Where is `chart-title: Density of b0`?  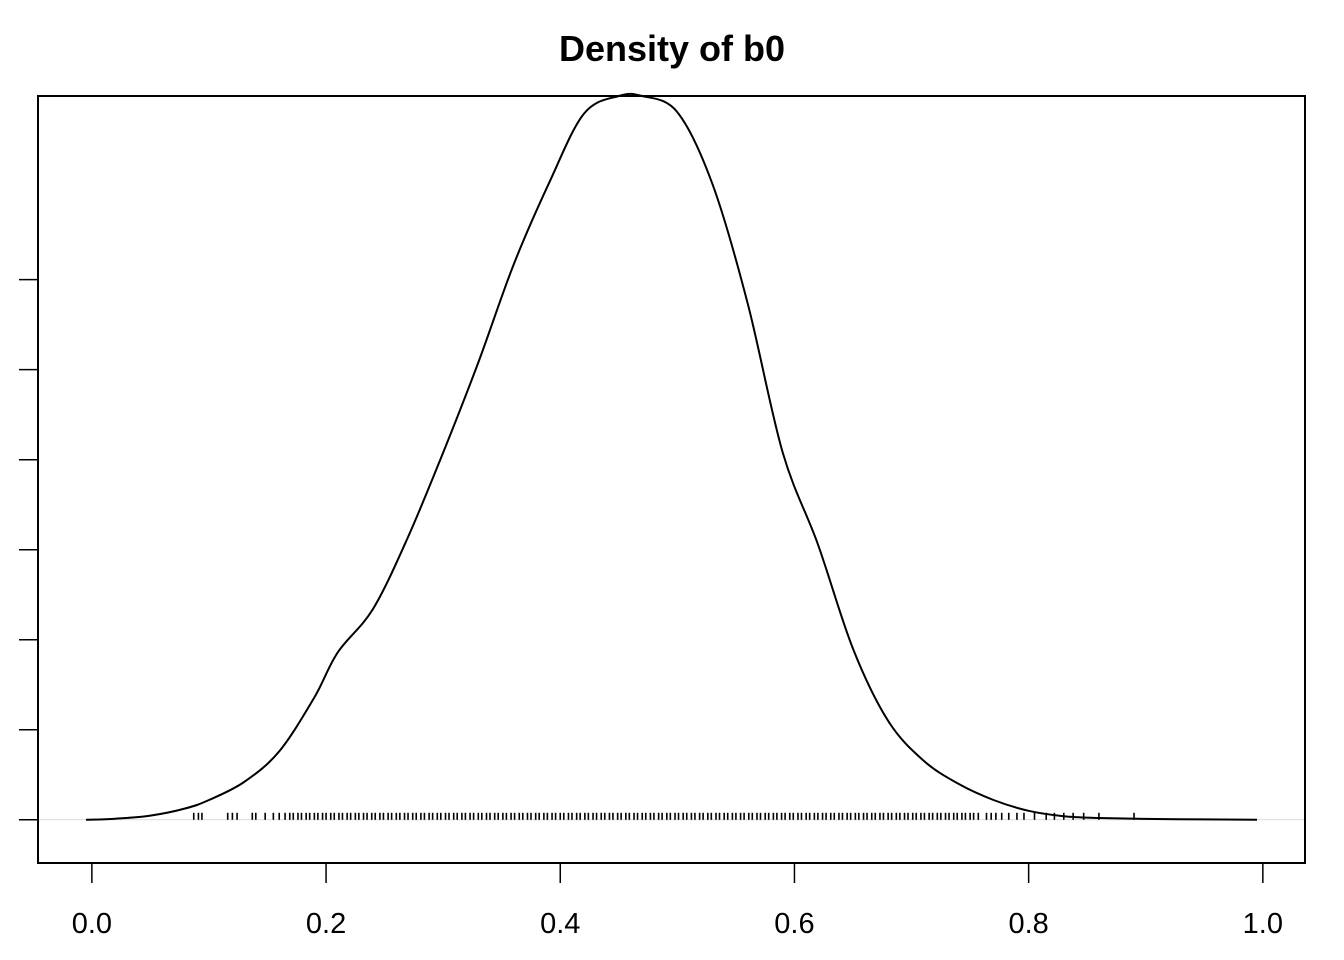 chart-title: Density of b0 is located at coordinates (672, 48).